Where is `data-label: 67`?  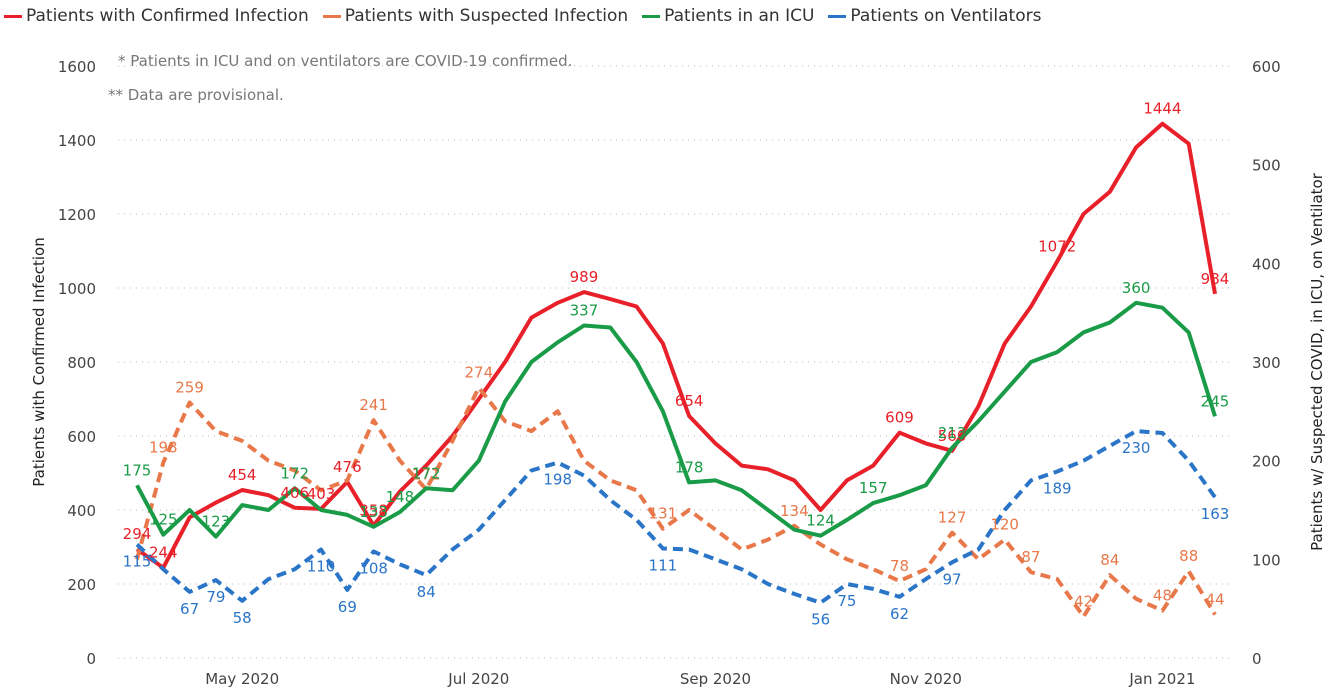
data-label: 67 is located at coordinates (189, 609).